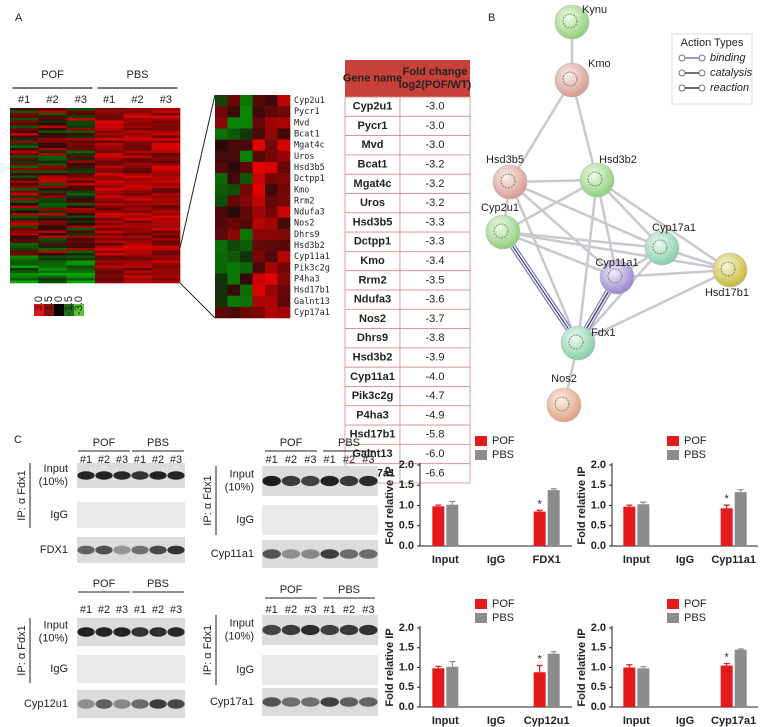 This screenshot has height=727, width=766. I want to click on gene-label: Mvd, so click(301, 123).